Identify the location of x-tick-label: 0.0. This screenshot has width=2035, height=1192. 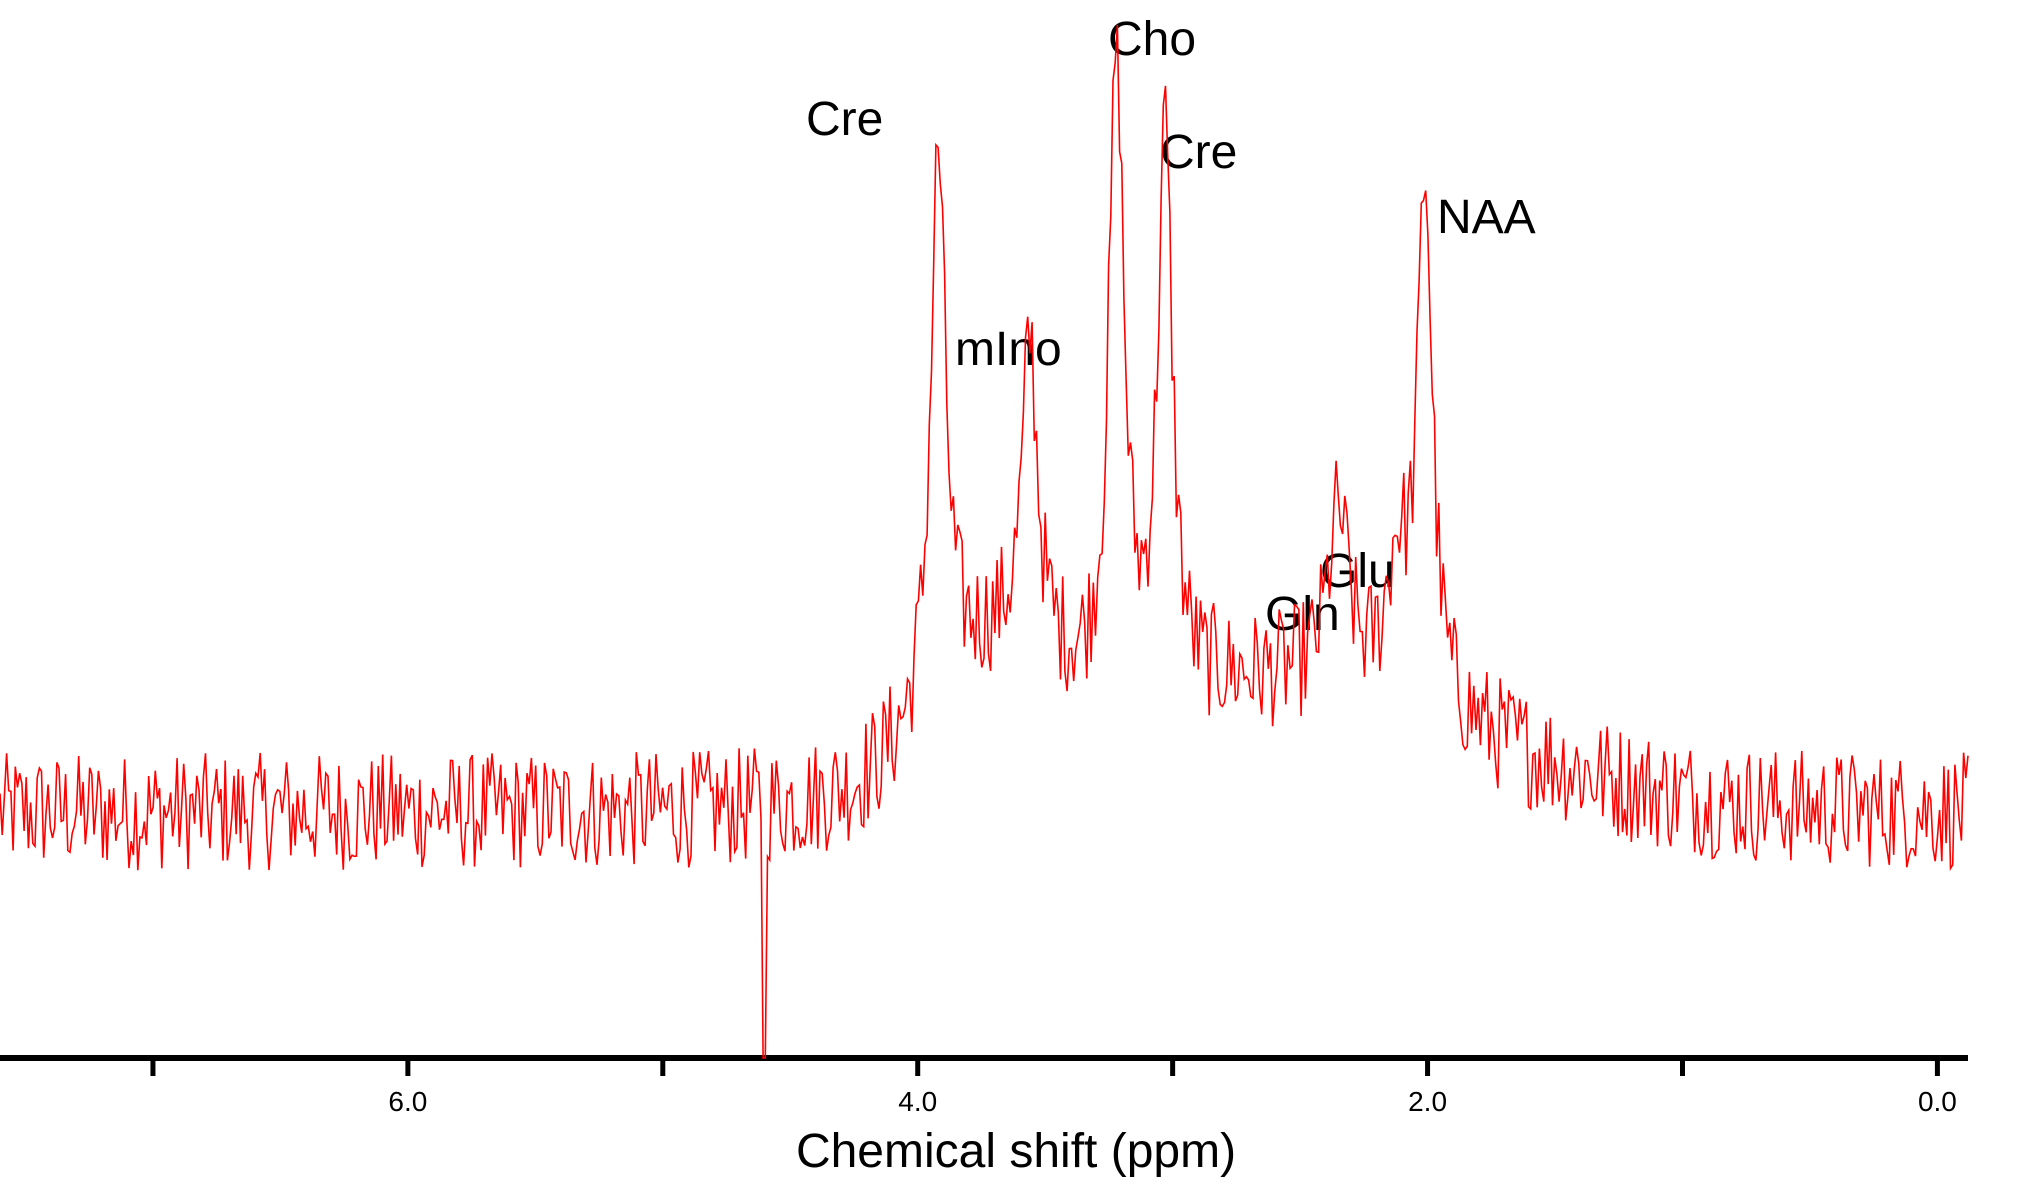
(1937, 1101).